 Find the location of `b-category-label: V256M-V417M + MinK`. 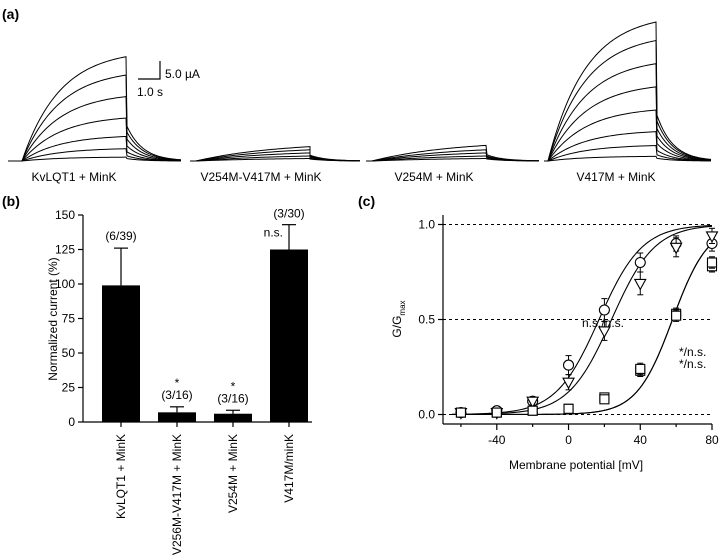

b-category-label: V256M-V417M + MinK is located at coordinates (177, 494).